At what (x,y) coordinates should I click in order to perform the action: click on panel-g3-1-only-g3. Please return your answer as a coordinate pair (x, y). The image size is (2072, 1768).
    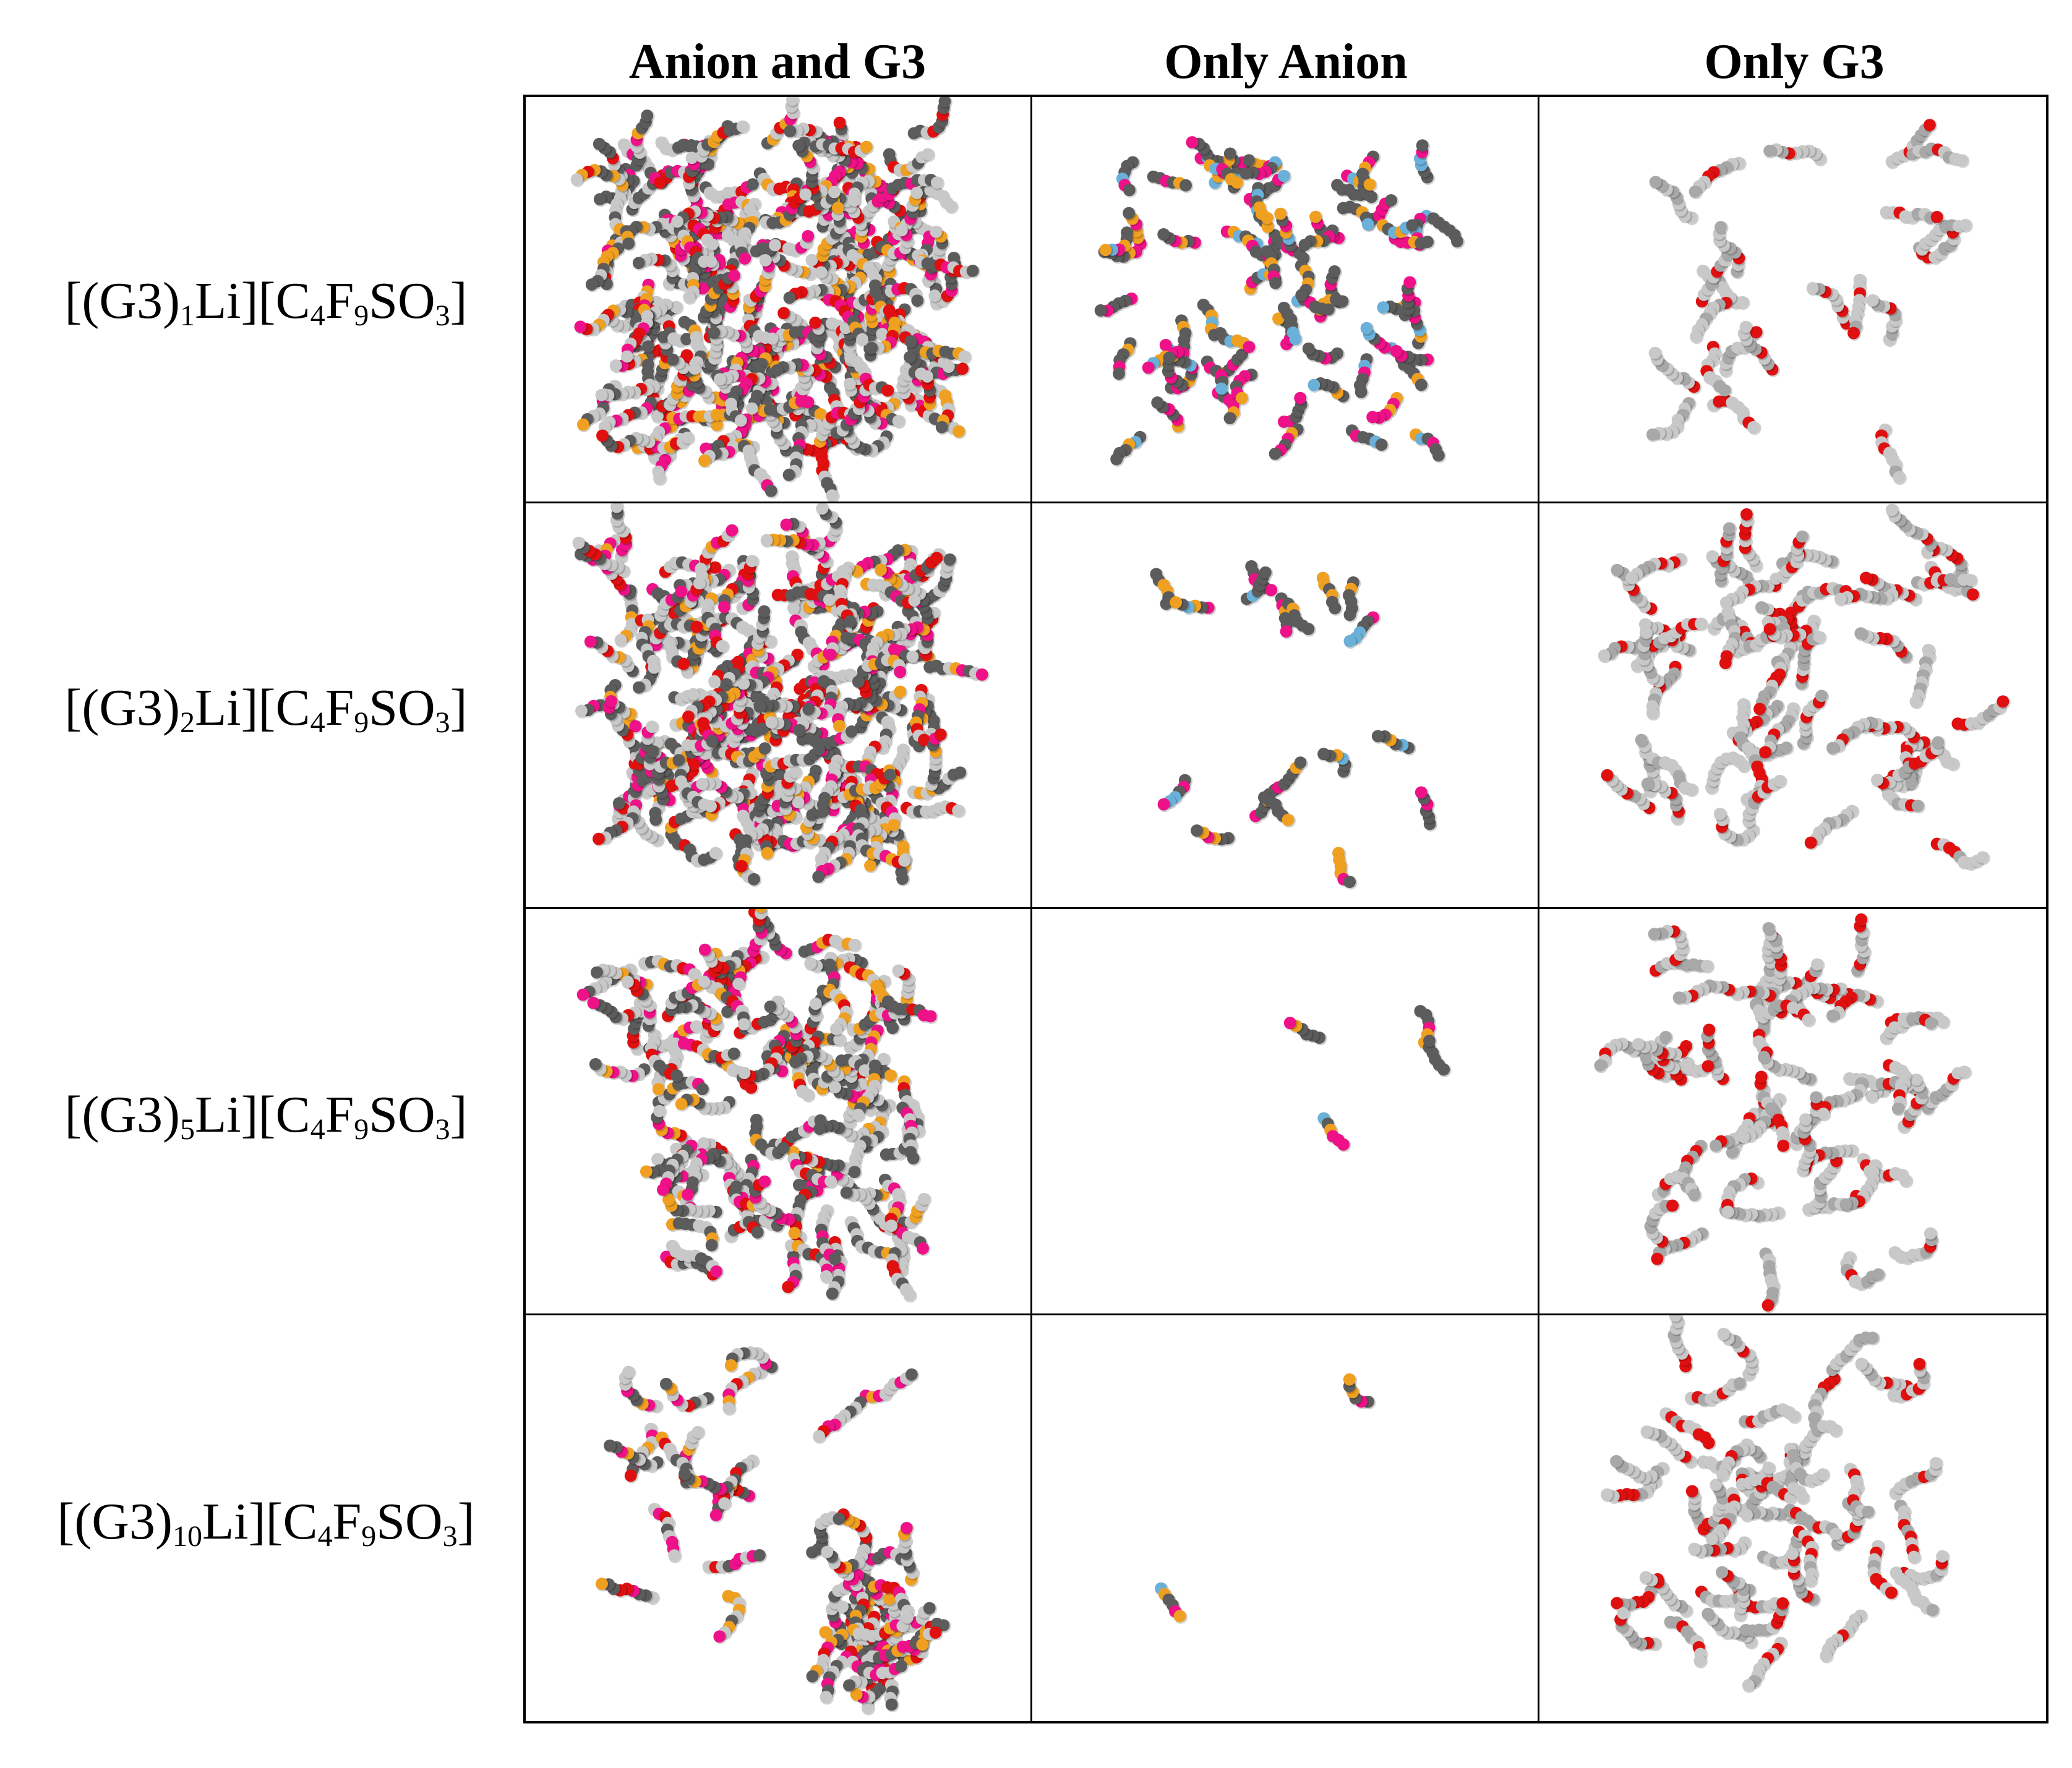
    Looking at the image, I should click on (1792, 300).